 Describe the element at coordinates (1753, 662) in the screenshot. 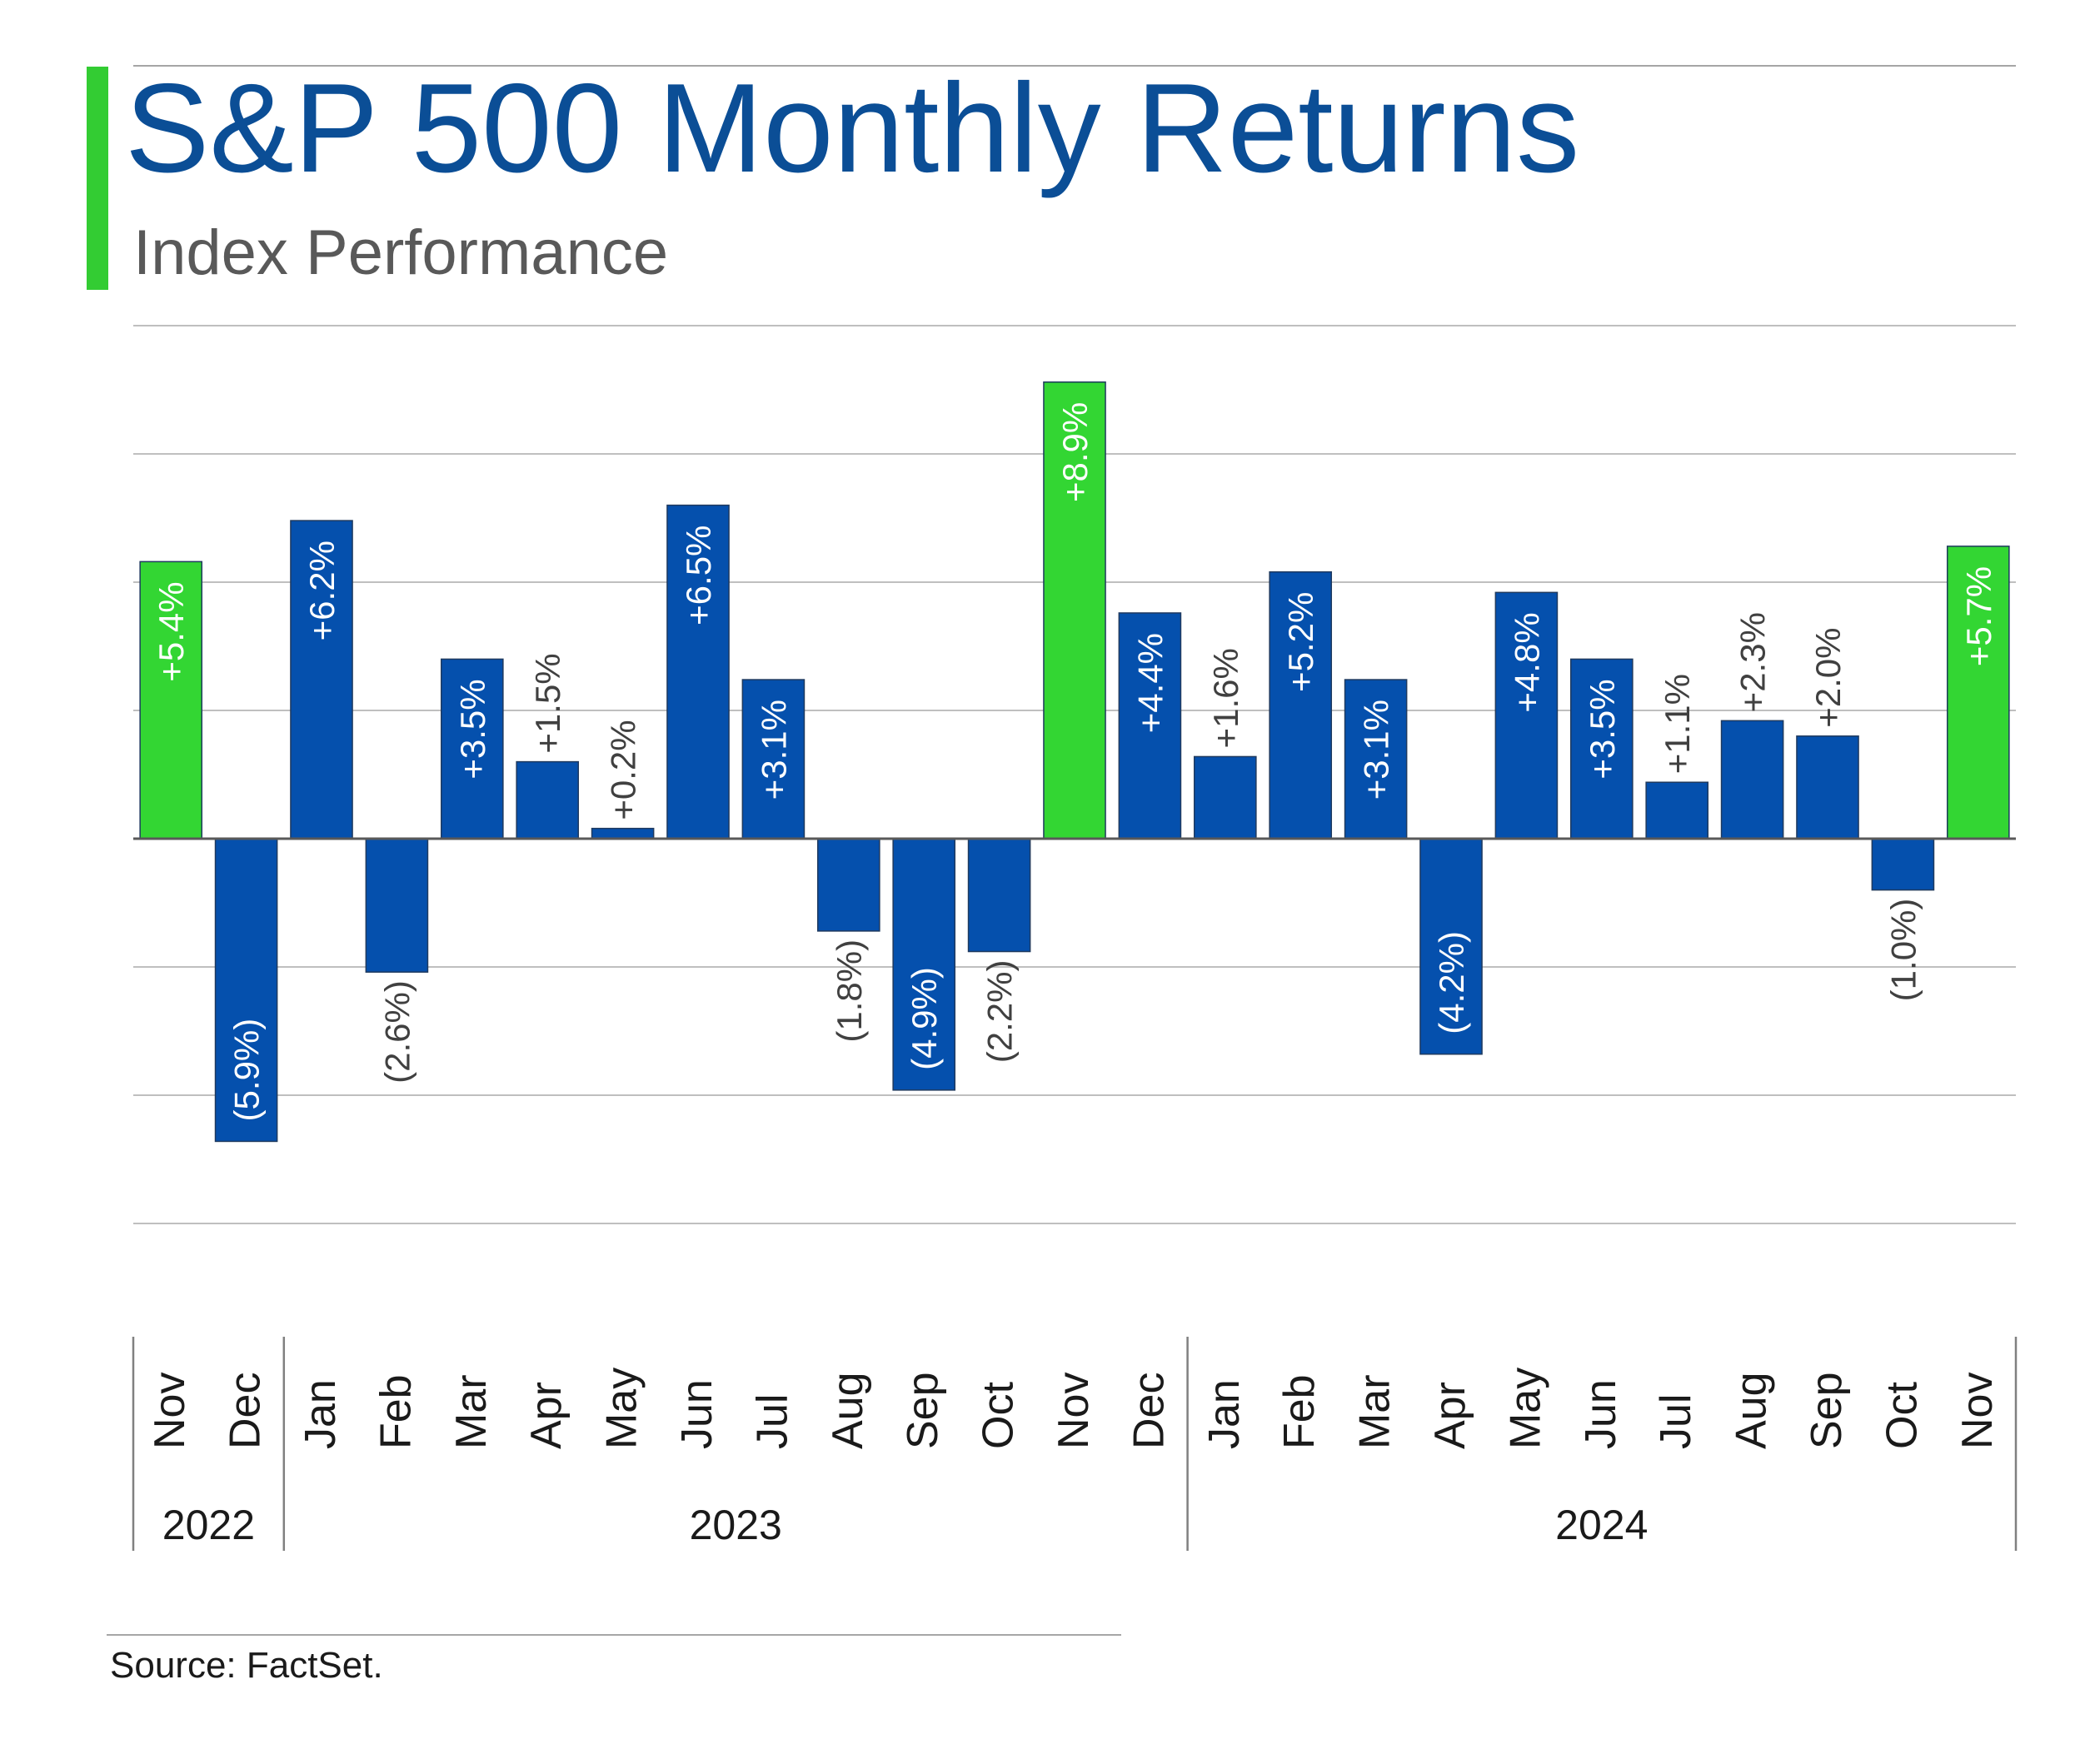

I see `bar-value-label: +2.3%` at that location.